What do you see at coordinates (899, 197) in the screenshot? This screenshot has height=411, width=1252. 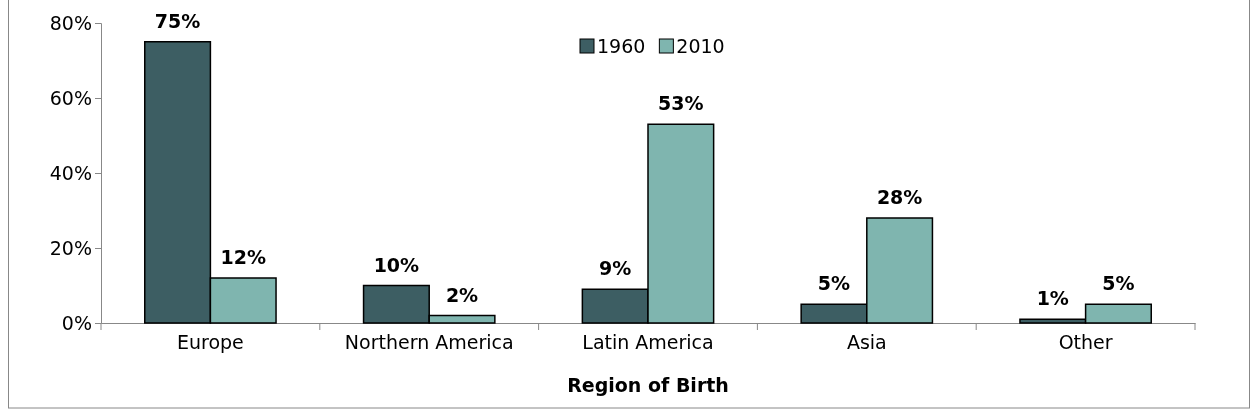 I see `text: 28%` at bounding box center [899, 197].